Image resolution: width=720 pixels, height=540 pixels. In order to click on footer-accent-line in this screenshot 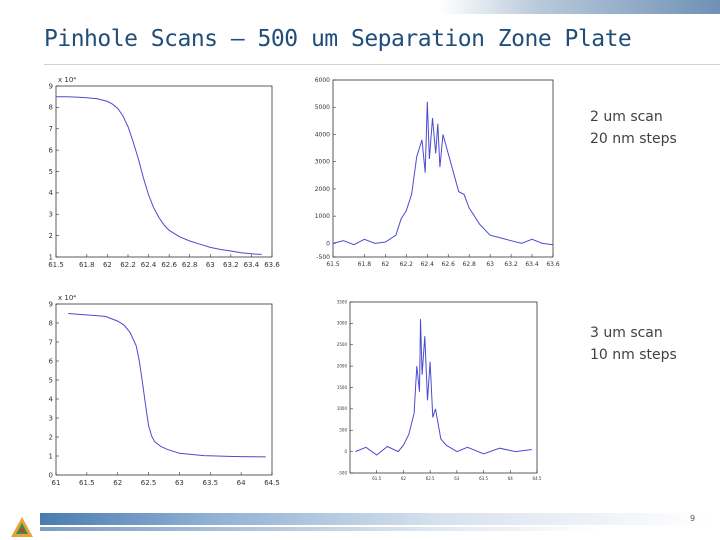, I will do `click(320, 529)`.